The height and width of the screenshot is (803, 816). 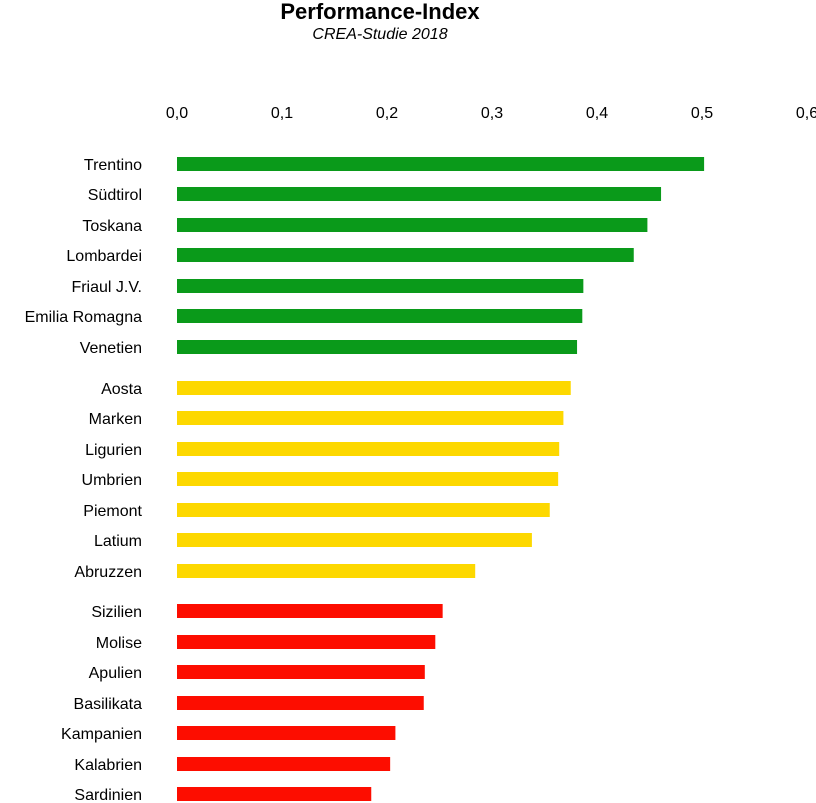 I want to click on category-label: Emilia Romagna, so click(x=83, y=317).